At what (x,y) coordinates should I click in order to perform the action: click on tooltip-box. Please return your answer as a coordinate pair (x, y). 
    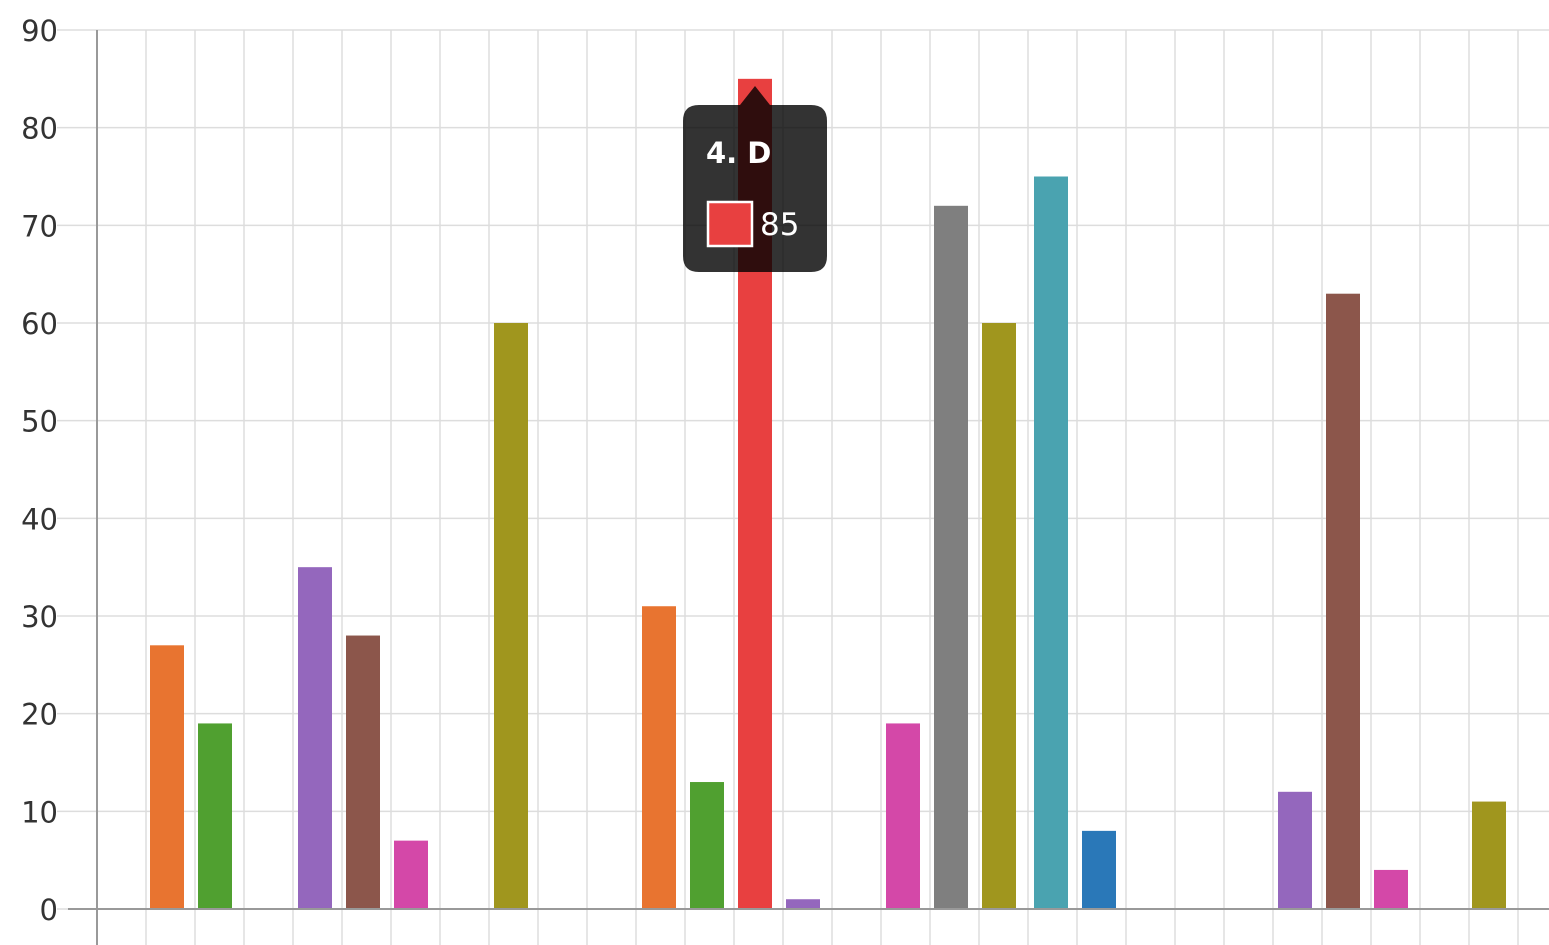
    Looking at the image, I should click on (755, 179).